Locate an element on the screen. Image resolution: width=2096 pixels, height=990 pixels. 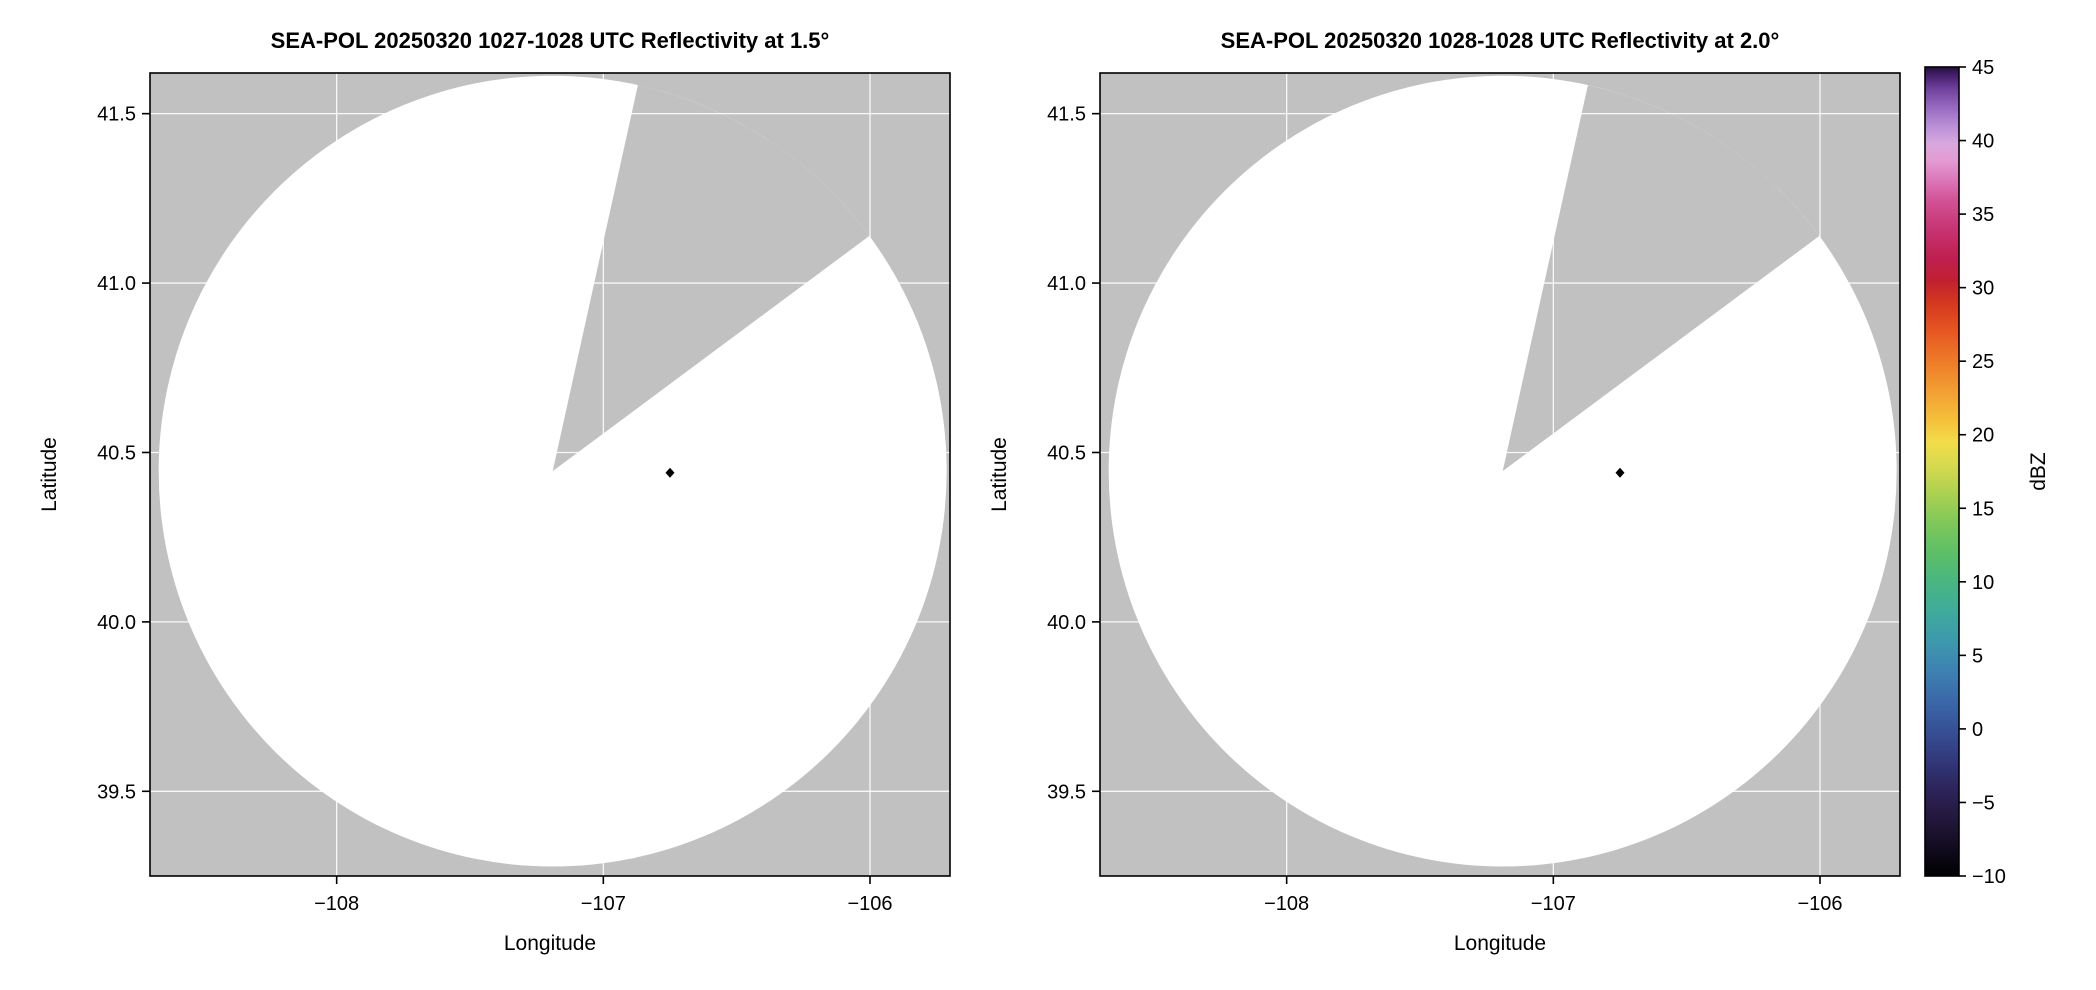
colorbar-gradient is located at coordinates (1942, 471).